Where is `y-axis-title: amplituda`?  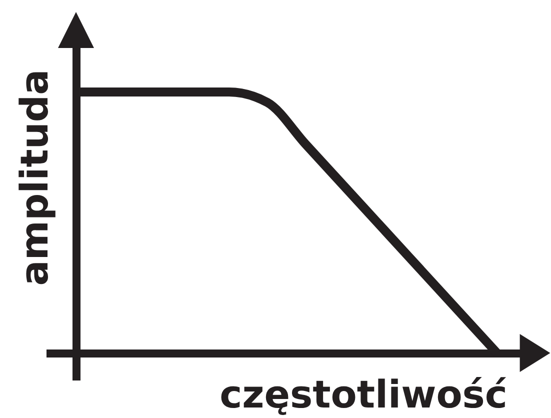 y-axis-title: amplituda is located at coordinates (34, 177).